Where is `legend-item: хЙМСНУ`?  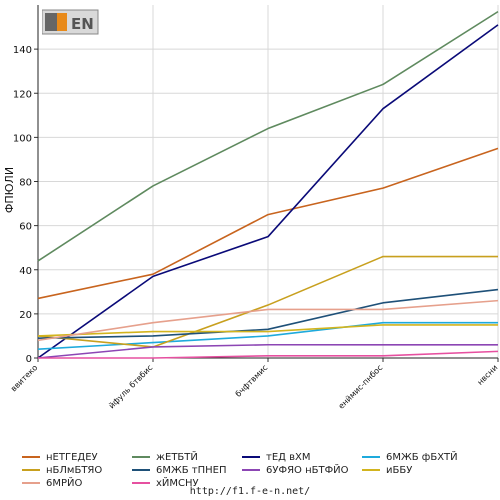 legend-item: хЙМСНУ is located at coordinates (165, 483).